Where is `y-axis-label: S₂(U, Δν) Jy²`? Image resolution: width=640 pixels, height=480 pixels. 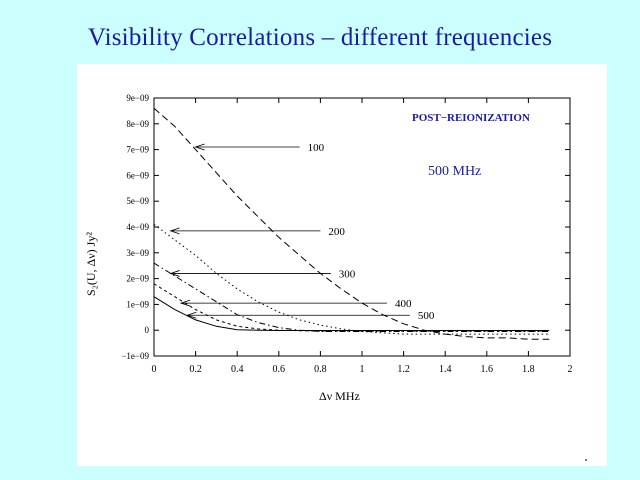 y-axis-label: S₂(U, Δν) Jy² is located at coordinates (91, 264).